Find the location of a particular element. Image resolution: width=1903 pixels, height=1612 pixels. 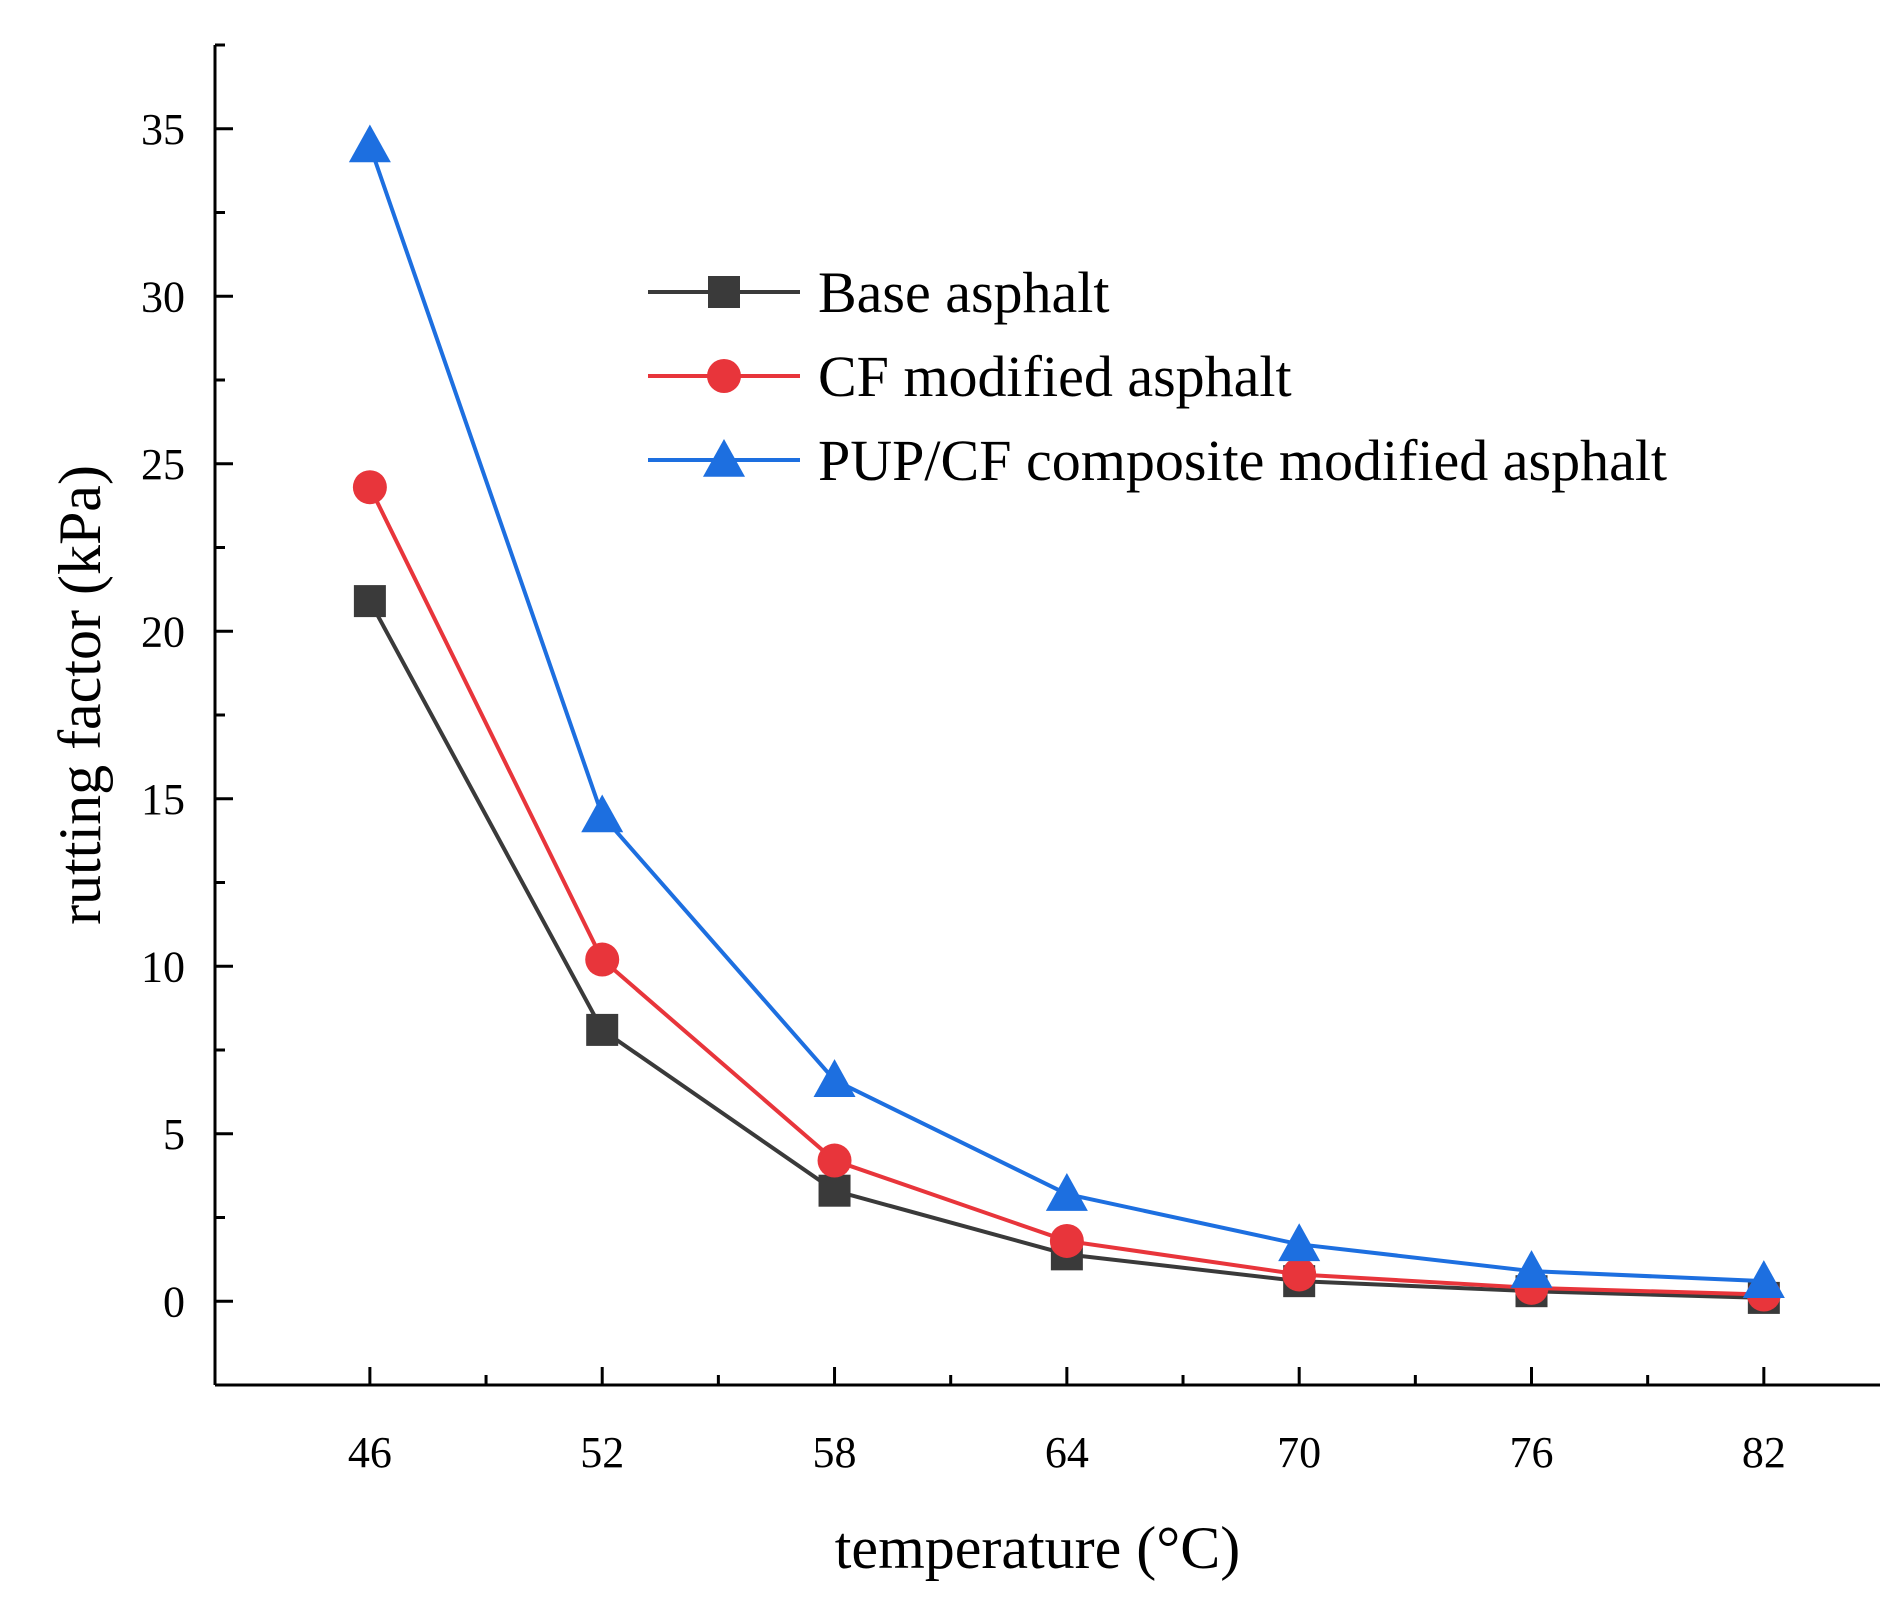

x-axis-title: temperature (°C) is located at coordinates (1037, 1548).